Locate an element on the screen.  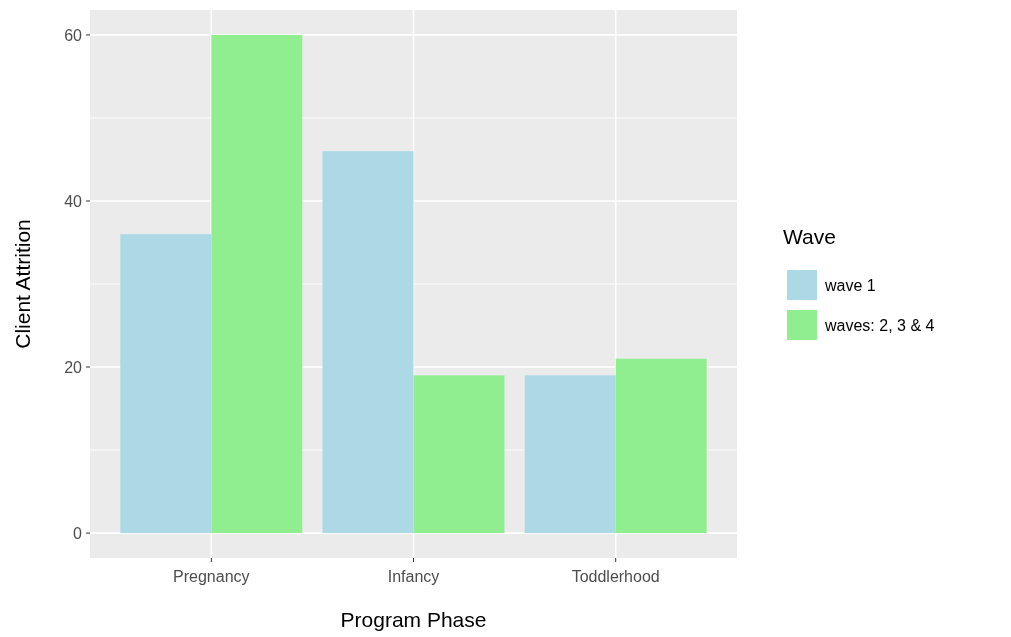
x-tick-label: Toddlerhood is located at coordinates (615, 576).